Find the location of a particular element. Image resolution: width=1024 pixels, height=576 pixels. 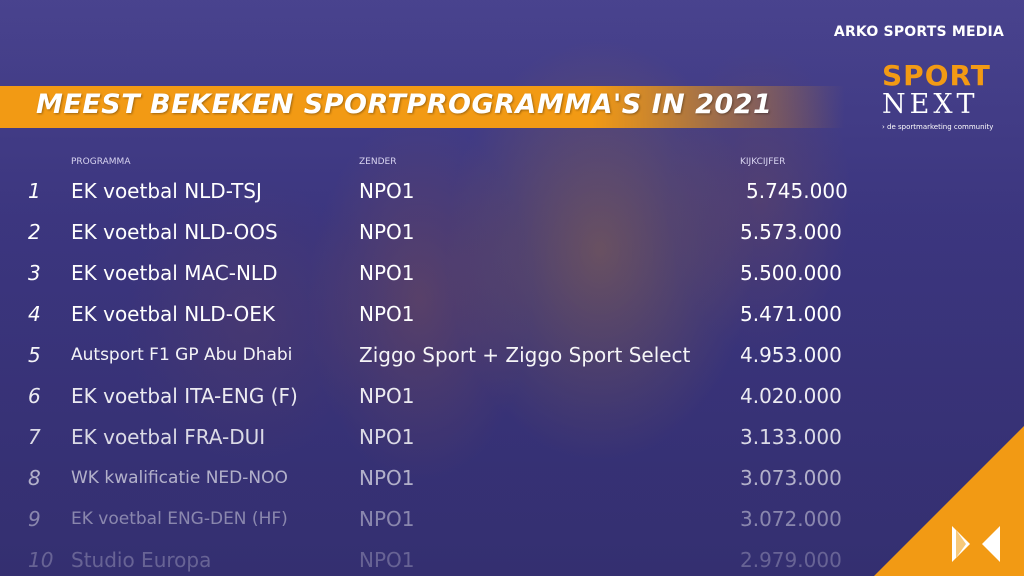

table-row: 7 EK voetbal FRA-DUI NPO1 3.133.000 is located at coordinates (450, 440).